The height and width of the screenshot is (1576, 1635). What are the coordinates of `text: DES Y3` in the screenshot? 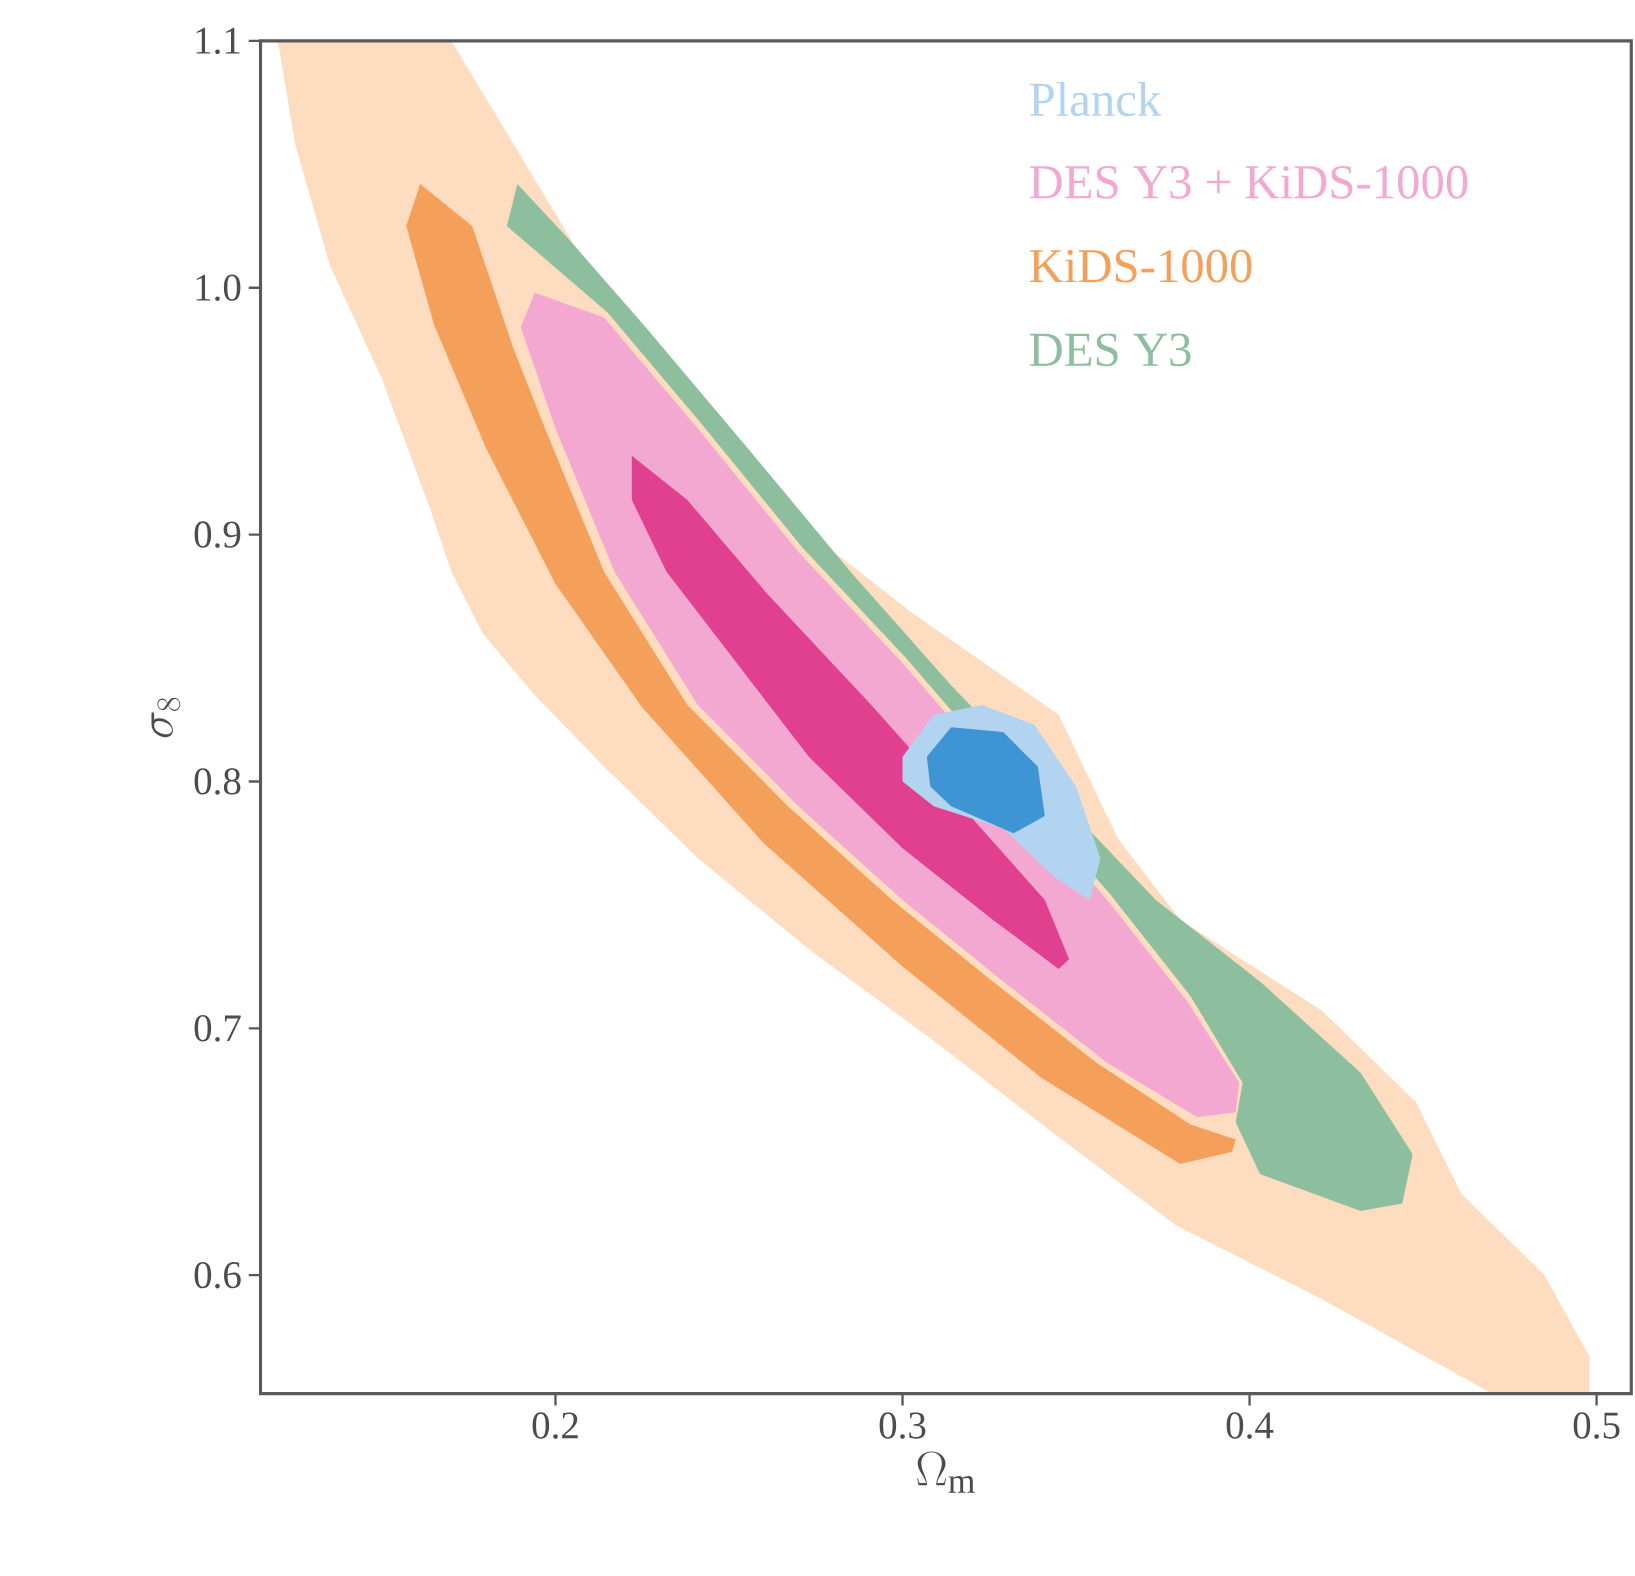 It's located at (1110, 350).